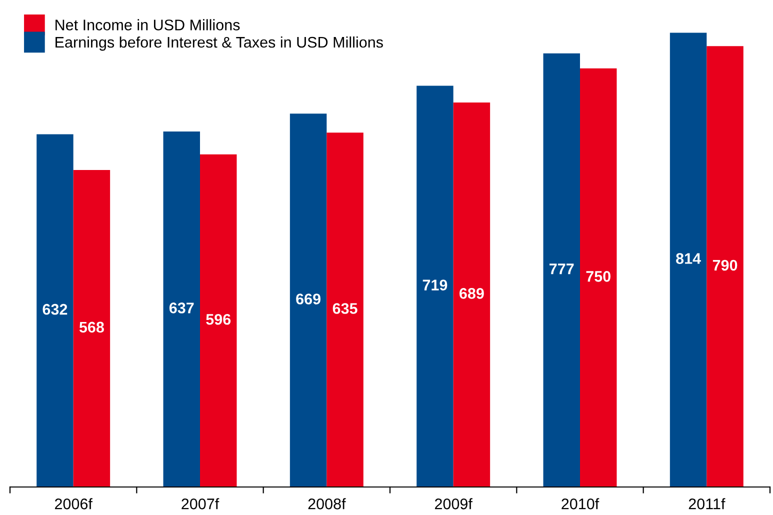  I want to click on data-label: 596, so click(218, 319).